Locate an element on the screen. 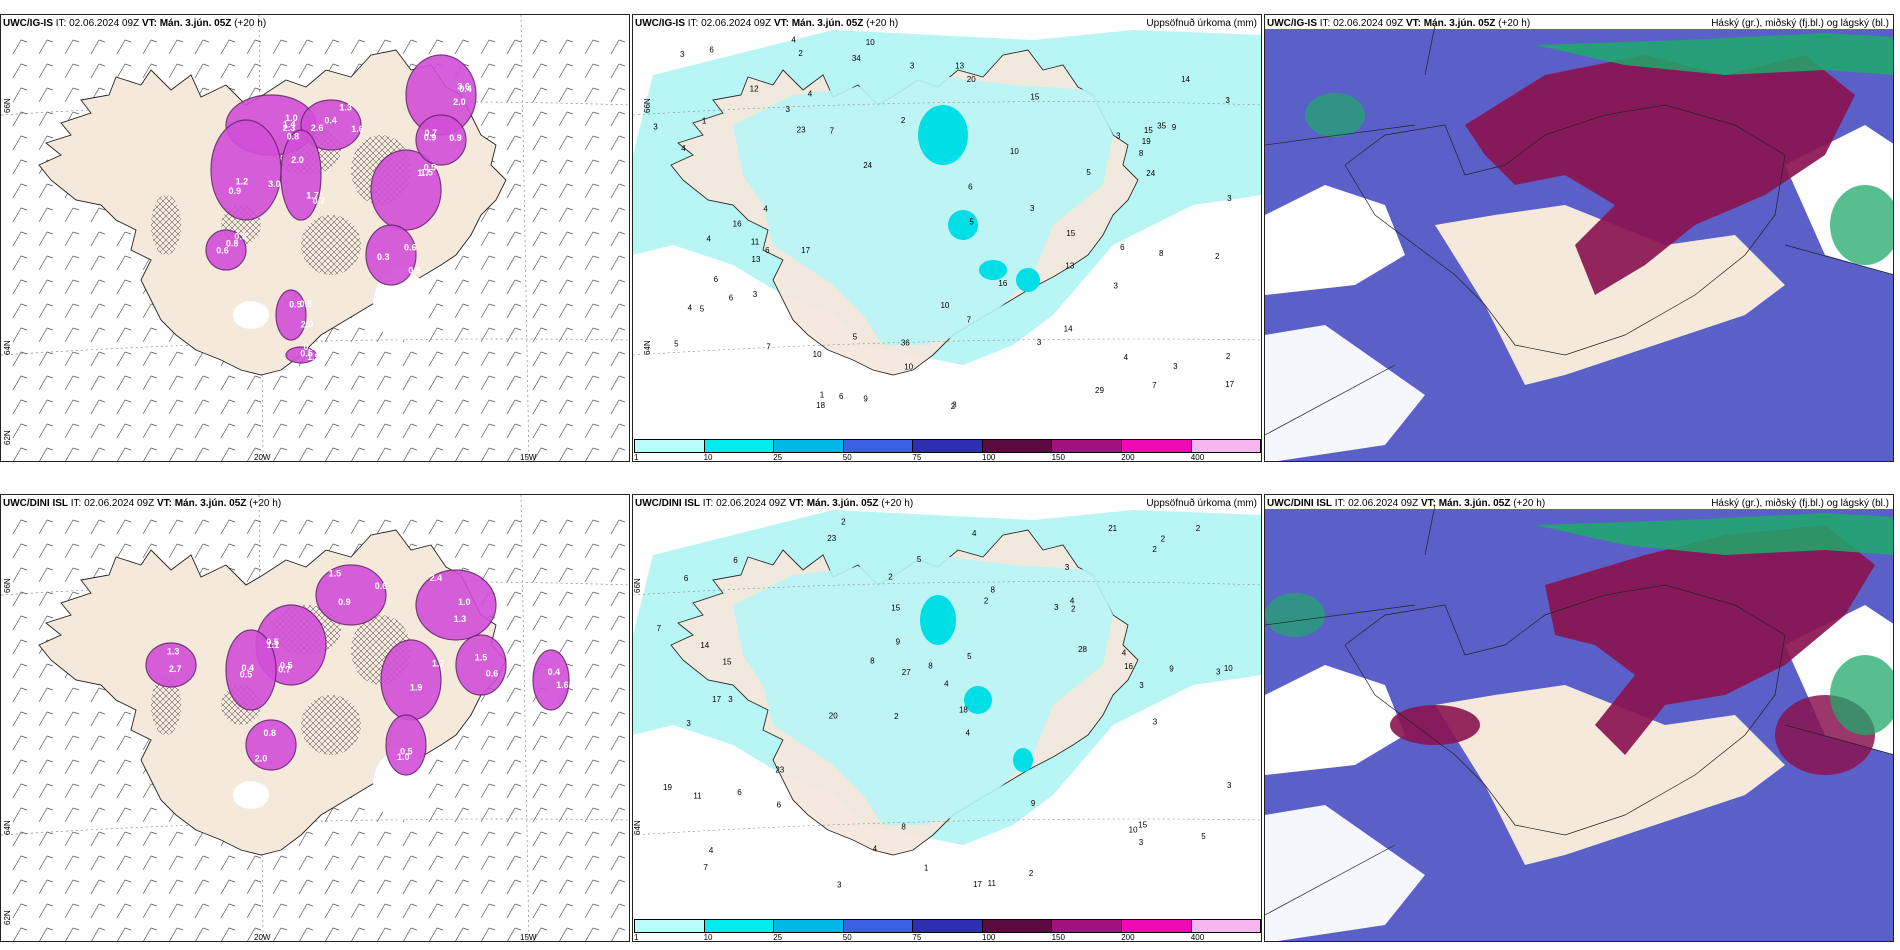 The height and width of the screenshot is (950, 1900). colorbar-label: 10 is located at coordinates (708, 937).